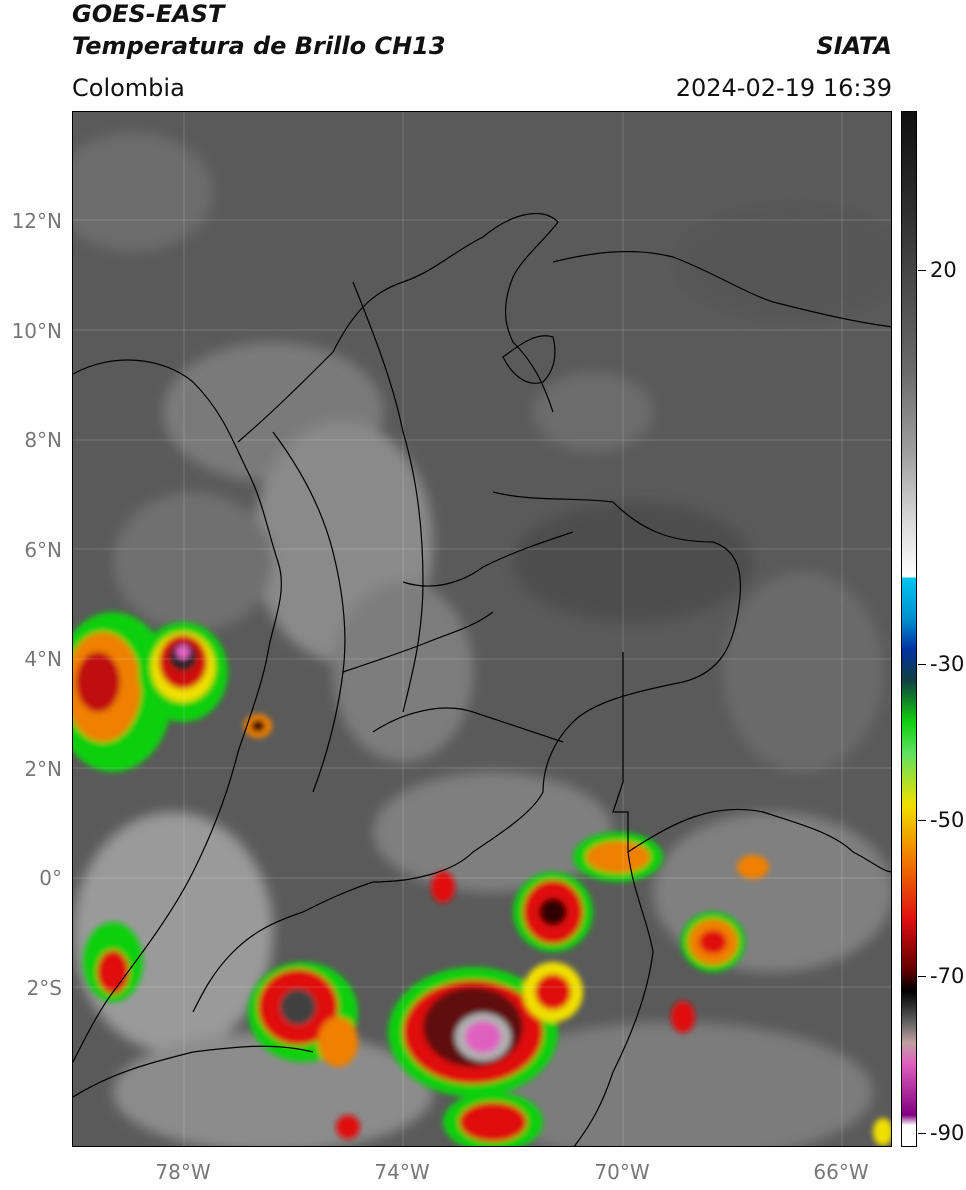 The image size is (966, 1190). What do you see at coordinates (947, 820) in the screenshot?
I see `colorbar-label-minus50: -50` at bounding box center [947, 820].